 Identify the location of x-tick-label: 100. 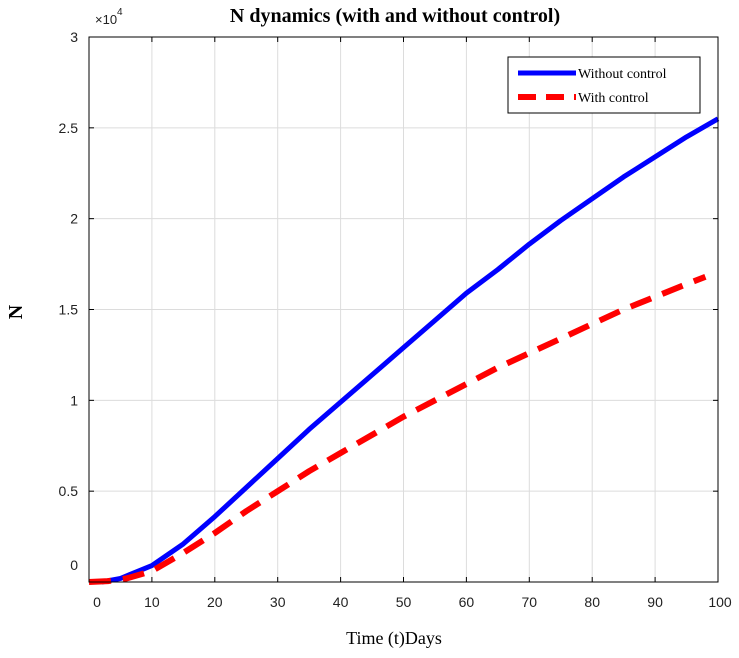
(720, 602).